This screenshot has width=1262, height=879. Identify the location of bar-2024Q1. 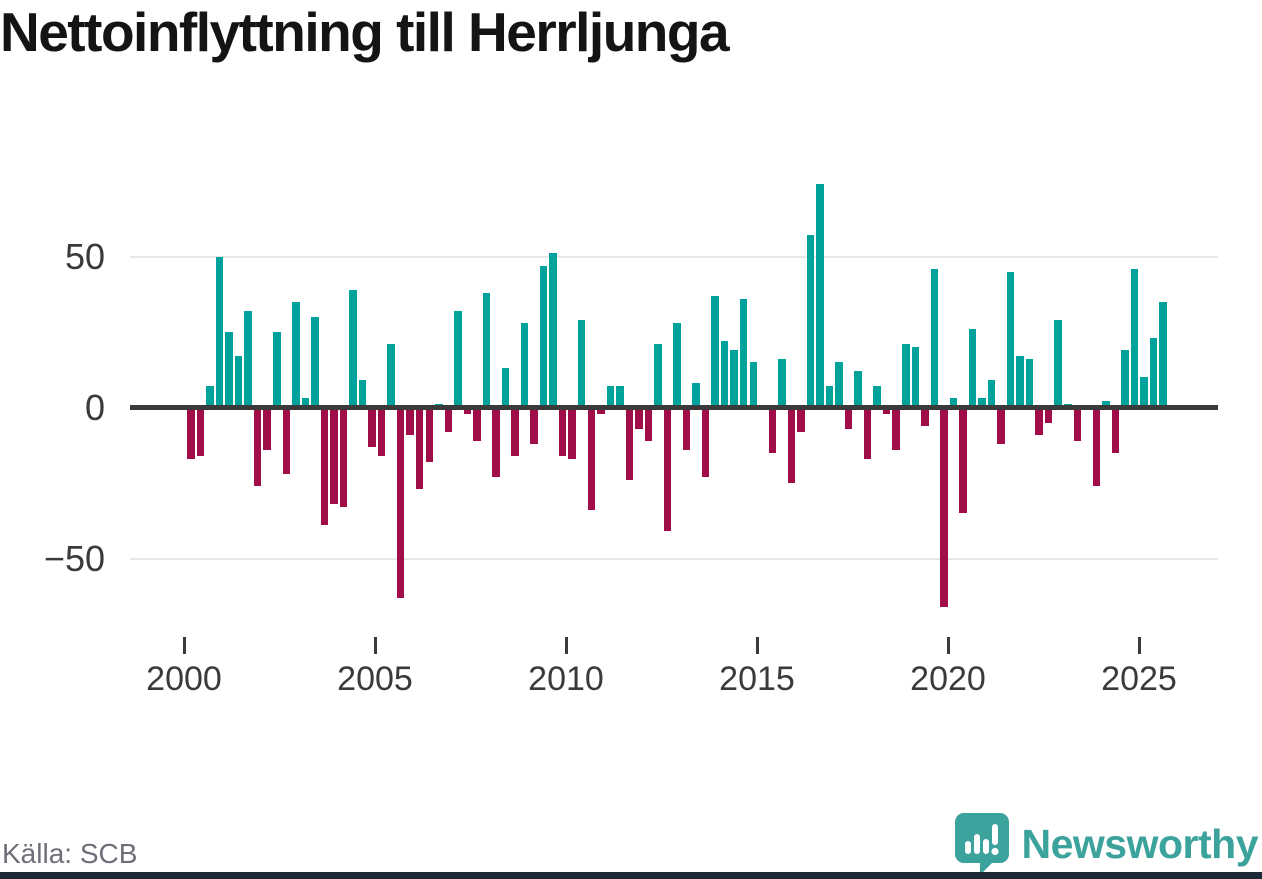
(1106, 404).